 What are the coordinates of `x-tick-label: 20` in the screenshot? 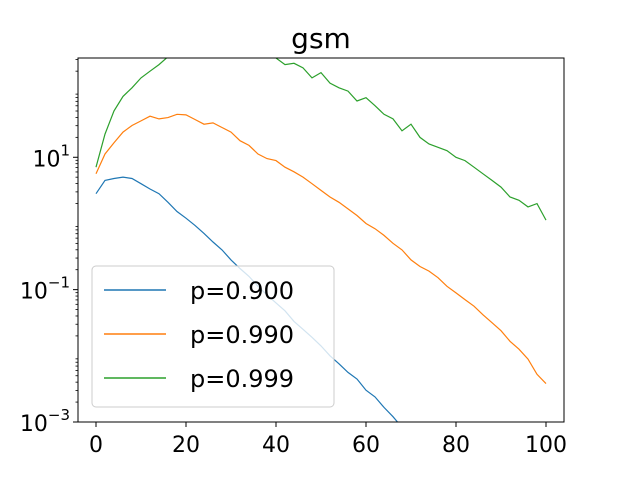 It's located at (186, 445).